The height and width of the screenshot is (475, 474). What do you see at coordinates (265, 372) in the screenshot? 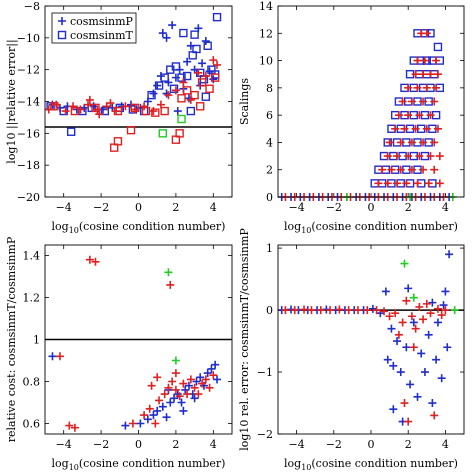
I see `y-tick-label: −1` at bounding box center [265, 372].